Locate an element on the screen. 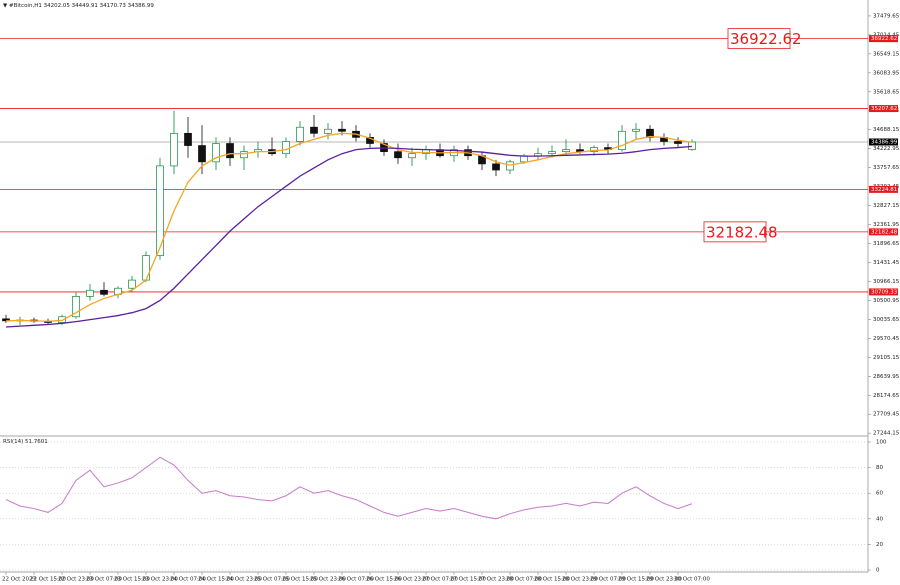 This screenshot has height=585, width=900. rsi-tick-label: 40 is located at coordinates (879, 519).